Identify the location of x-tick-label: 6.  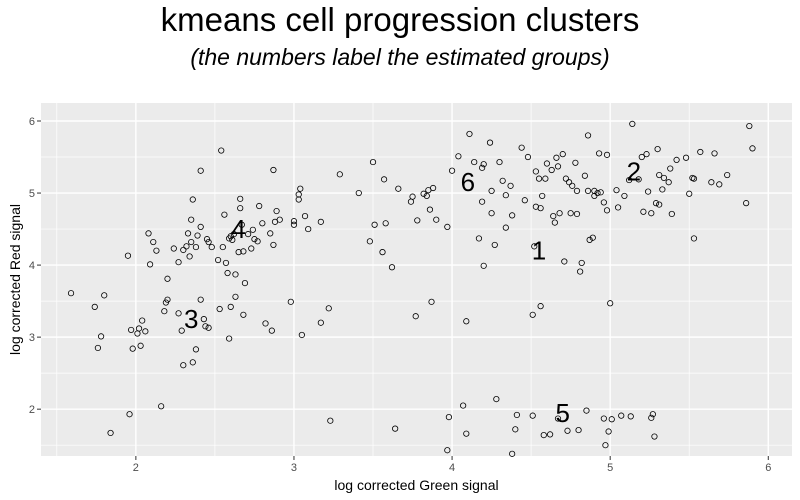
(768, 468).